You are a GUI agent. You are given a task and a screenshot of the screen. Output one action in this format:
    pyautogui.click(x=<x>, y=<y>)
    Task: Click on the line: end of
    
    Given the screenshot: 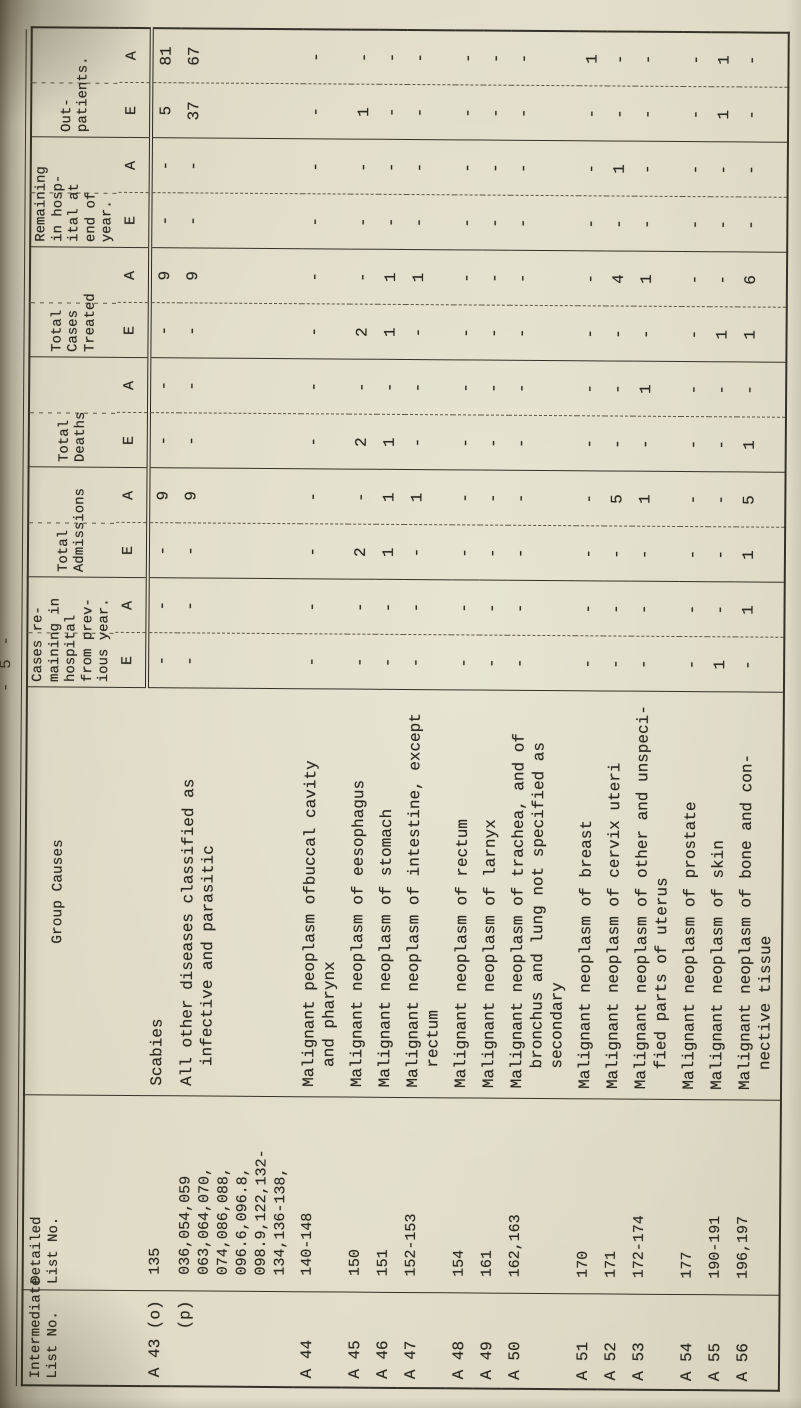 What is the action you would take?
    pyautogui.click(x=91, y=217)
    